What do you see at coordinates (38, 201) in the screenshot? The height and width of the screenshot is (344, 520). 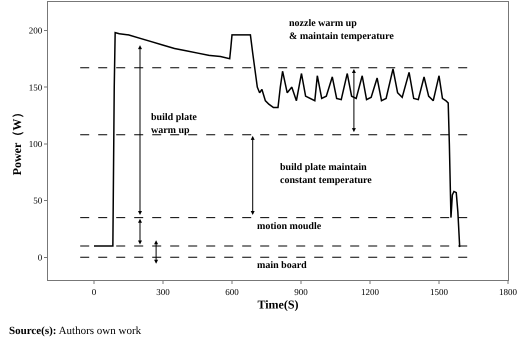 I see `y-tick-label: 50` at bounding box center [38, 201].